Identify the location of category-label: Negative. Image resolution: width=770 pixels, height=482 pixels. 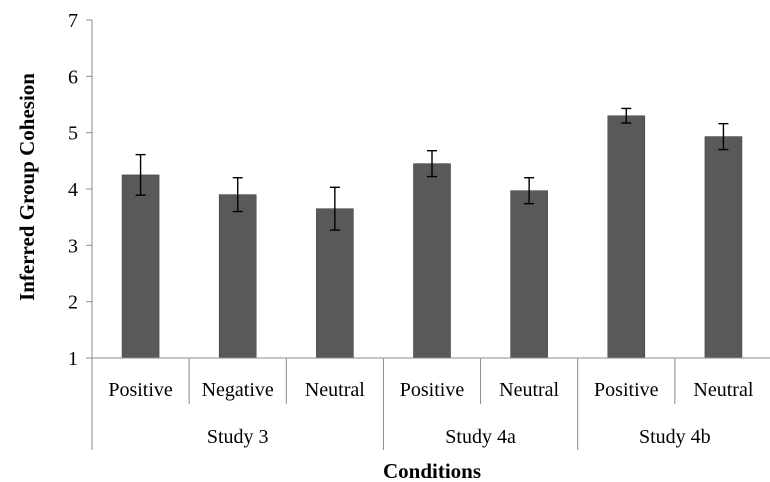
(238, 390).